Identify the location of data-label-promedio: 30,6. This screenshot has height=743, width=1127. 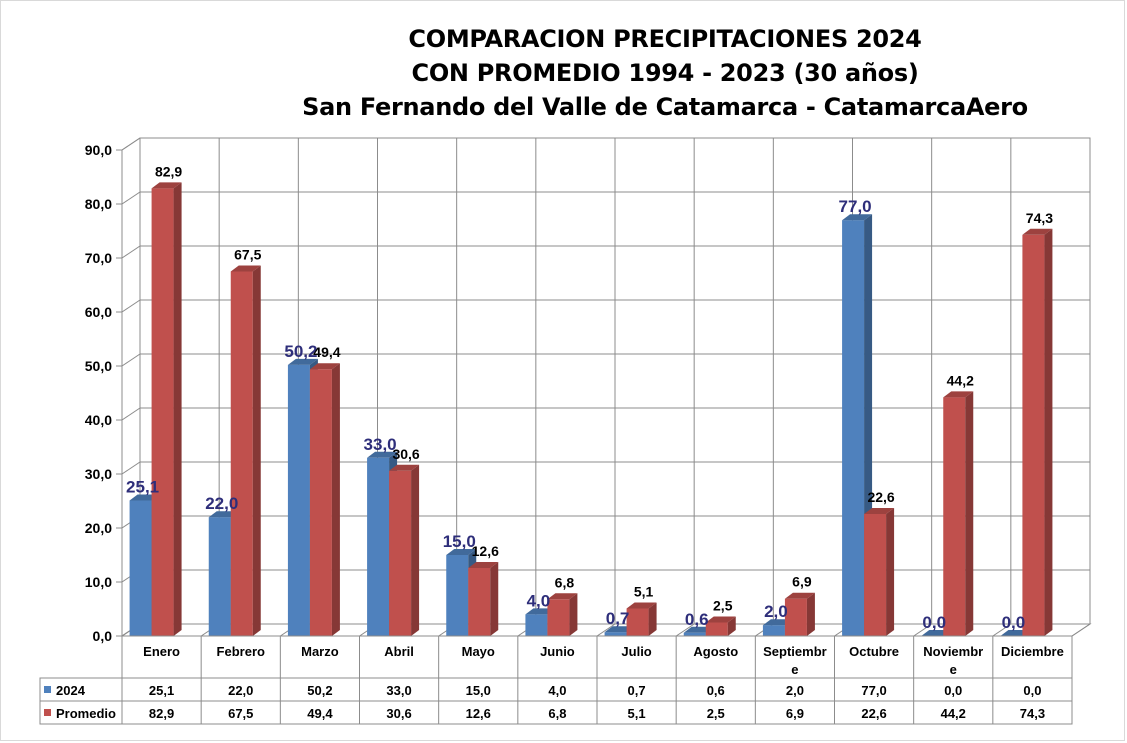
(405, 454).